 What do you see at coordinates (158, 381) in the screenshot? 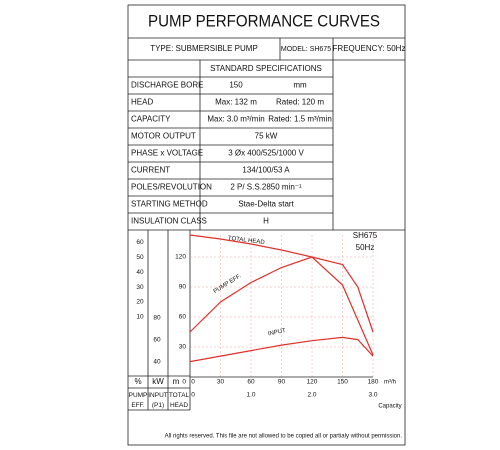
I see `kw-unit: kW` at bounding box center [158, 381].